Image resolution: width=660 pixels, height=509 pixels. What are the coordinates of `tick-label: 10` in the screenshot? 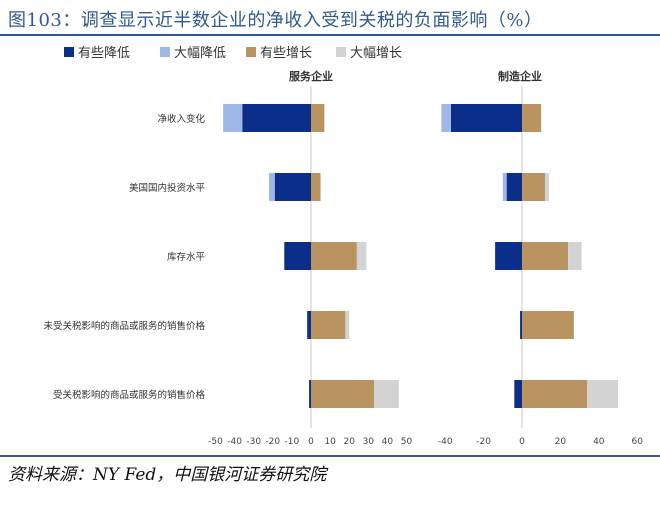 It's located at (330, 442).